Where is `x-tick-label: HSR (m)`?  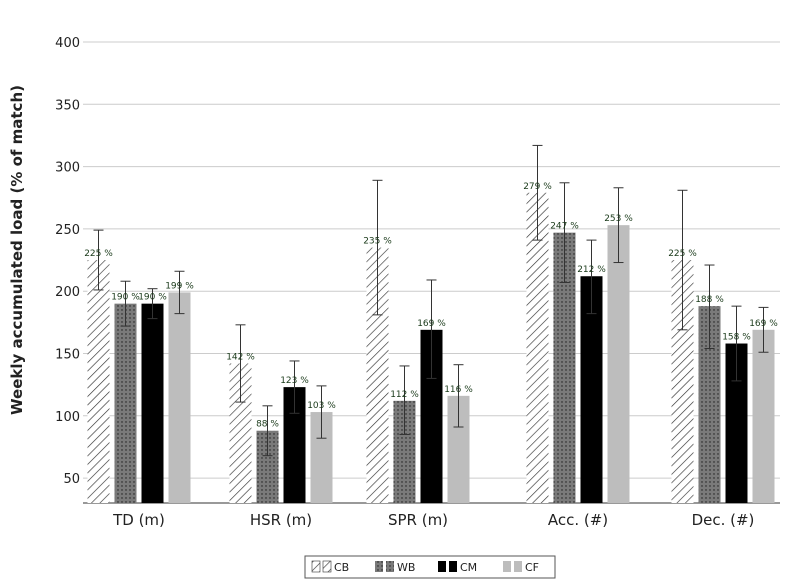 x-tick-label: HSR (m) is located at coordinates (281, 520).